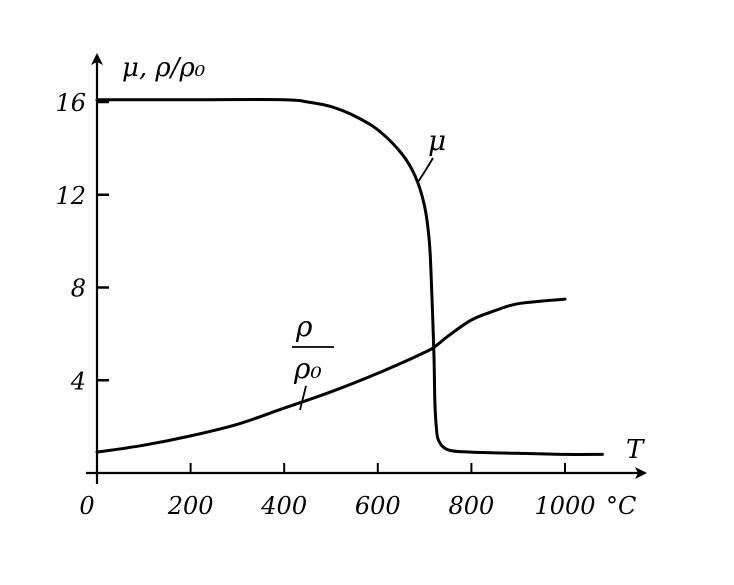  I want to click on x-axis-title: T, so click(635, 450).